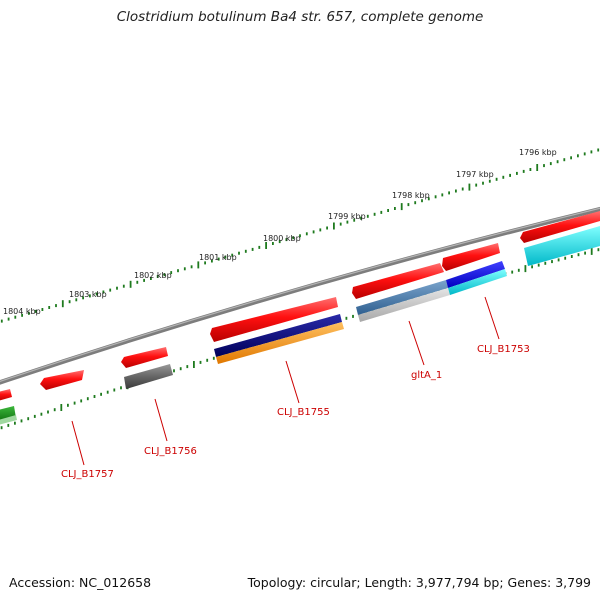 This screenshot has width=600, height=600. Describe the element at coordinates (503, 349) in the screenshot. I see `feature-label-clj-b1753: CLJ_B1753` at that location.